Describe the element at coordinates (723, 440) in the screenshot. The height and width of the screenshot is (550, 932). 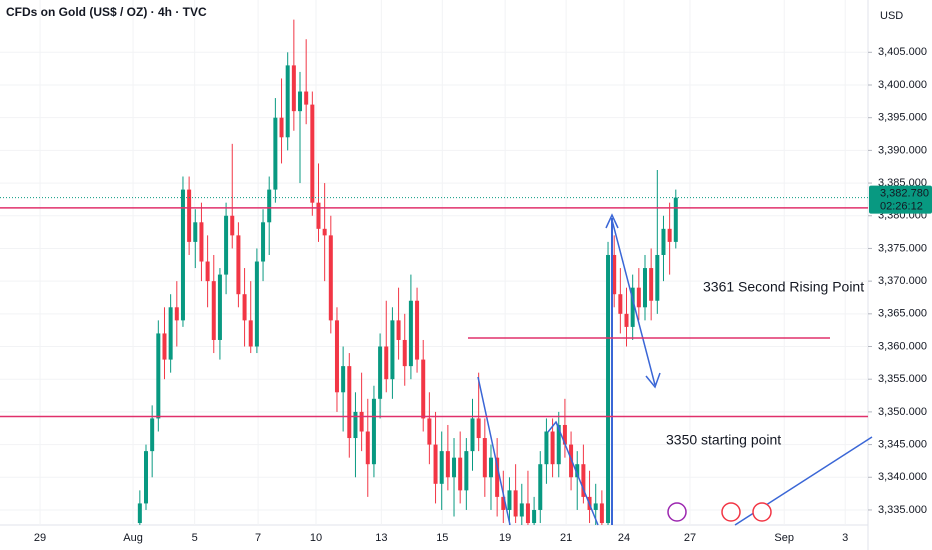
I see `annotation: 3350 starting point` at that location.